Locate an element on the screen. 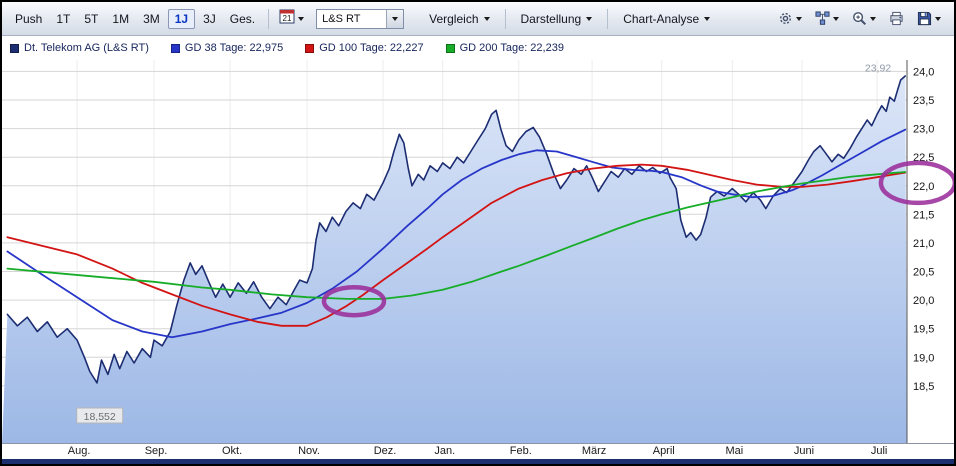  legend-item-gd100: GD 100 Tage: 22,227 is located at coordinates (364, 48).